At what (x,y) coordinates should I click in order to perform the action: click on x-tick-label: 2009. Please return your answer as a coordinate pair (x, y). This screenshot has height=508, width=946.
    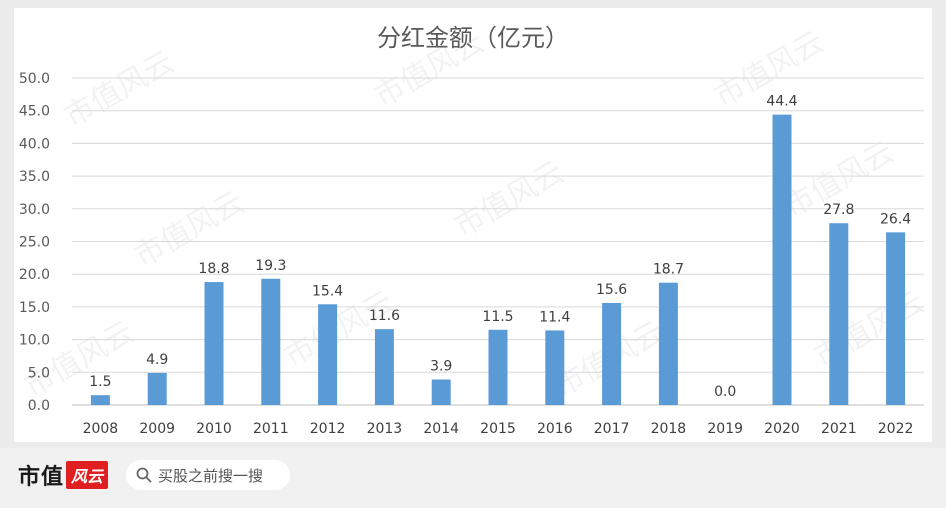
    Looking at the image, I should click on (157, 429).